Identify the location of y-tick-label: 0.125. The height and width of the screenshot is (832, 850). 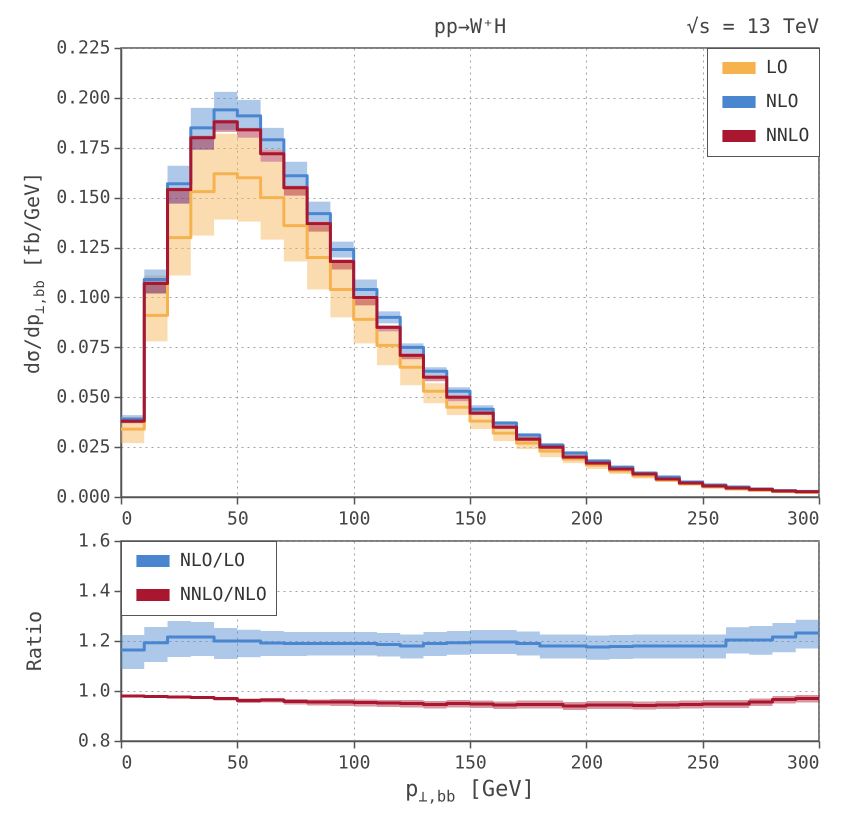
(83, 247).